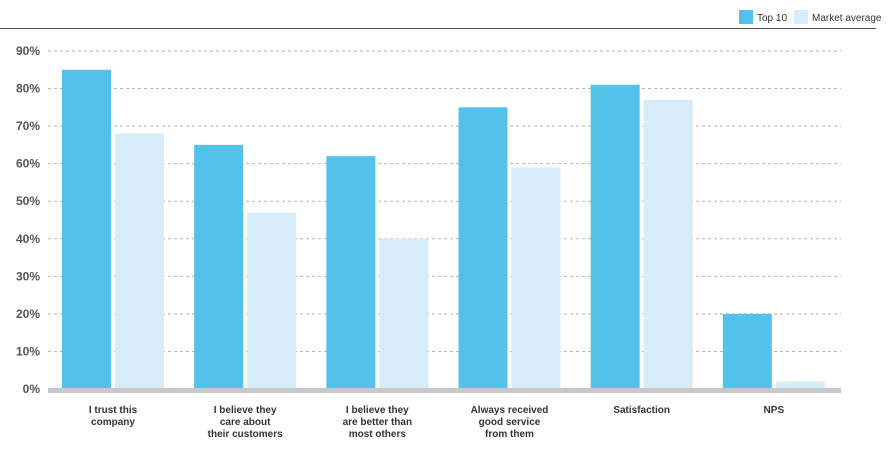 This screenshot has width=888, height=453. I want to click on x-category-label-line: their customers, so click(245, 434).